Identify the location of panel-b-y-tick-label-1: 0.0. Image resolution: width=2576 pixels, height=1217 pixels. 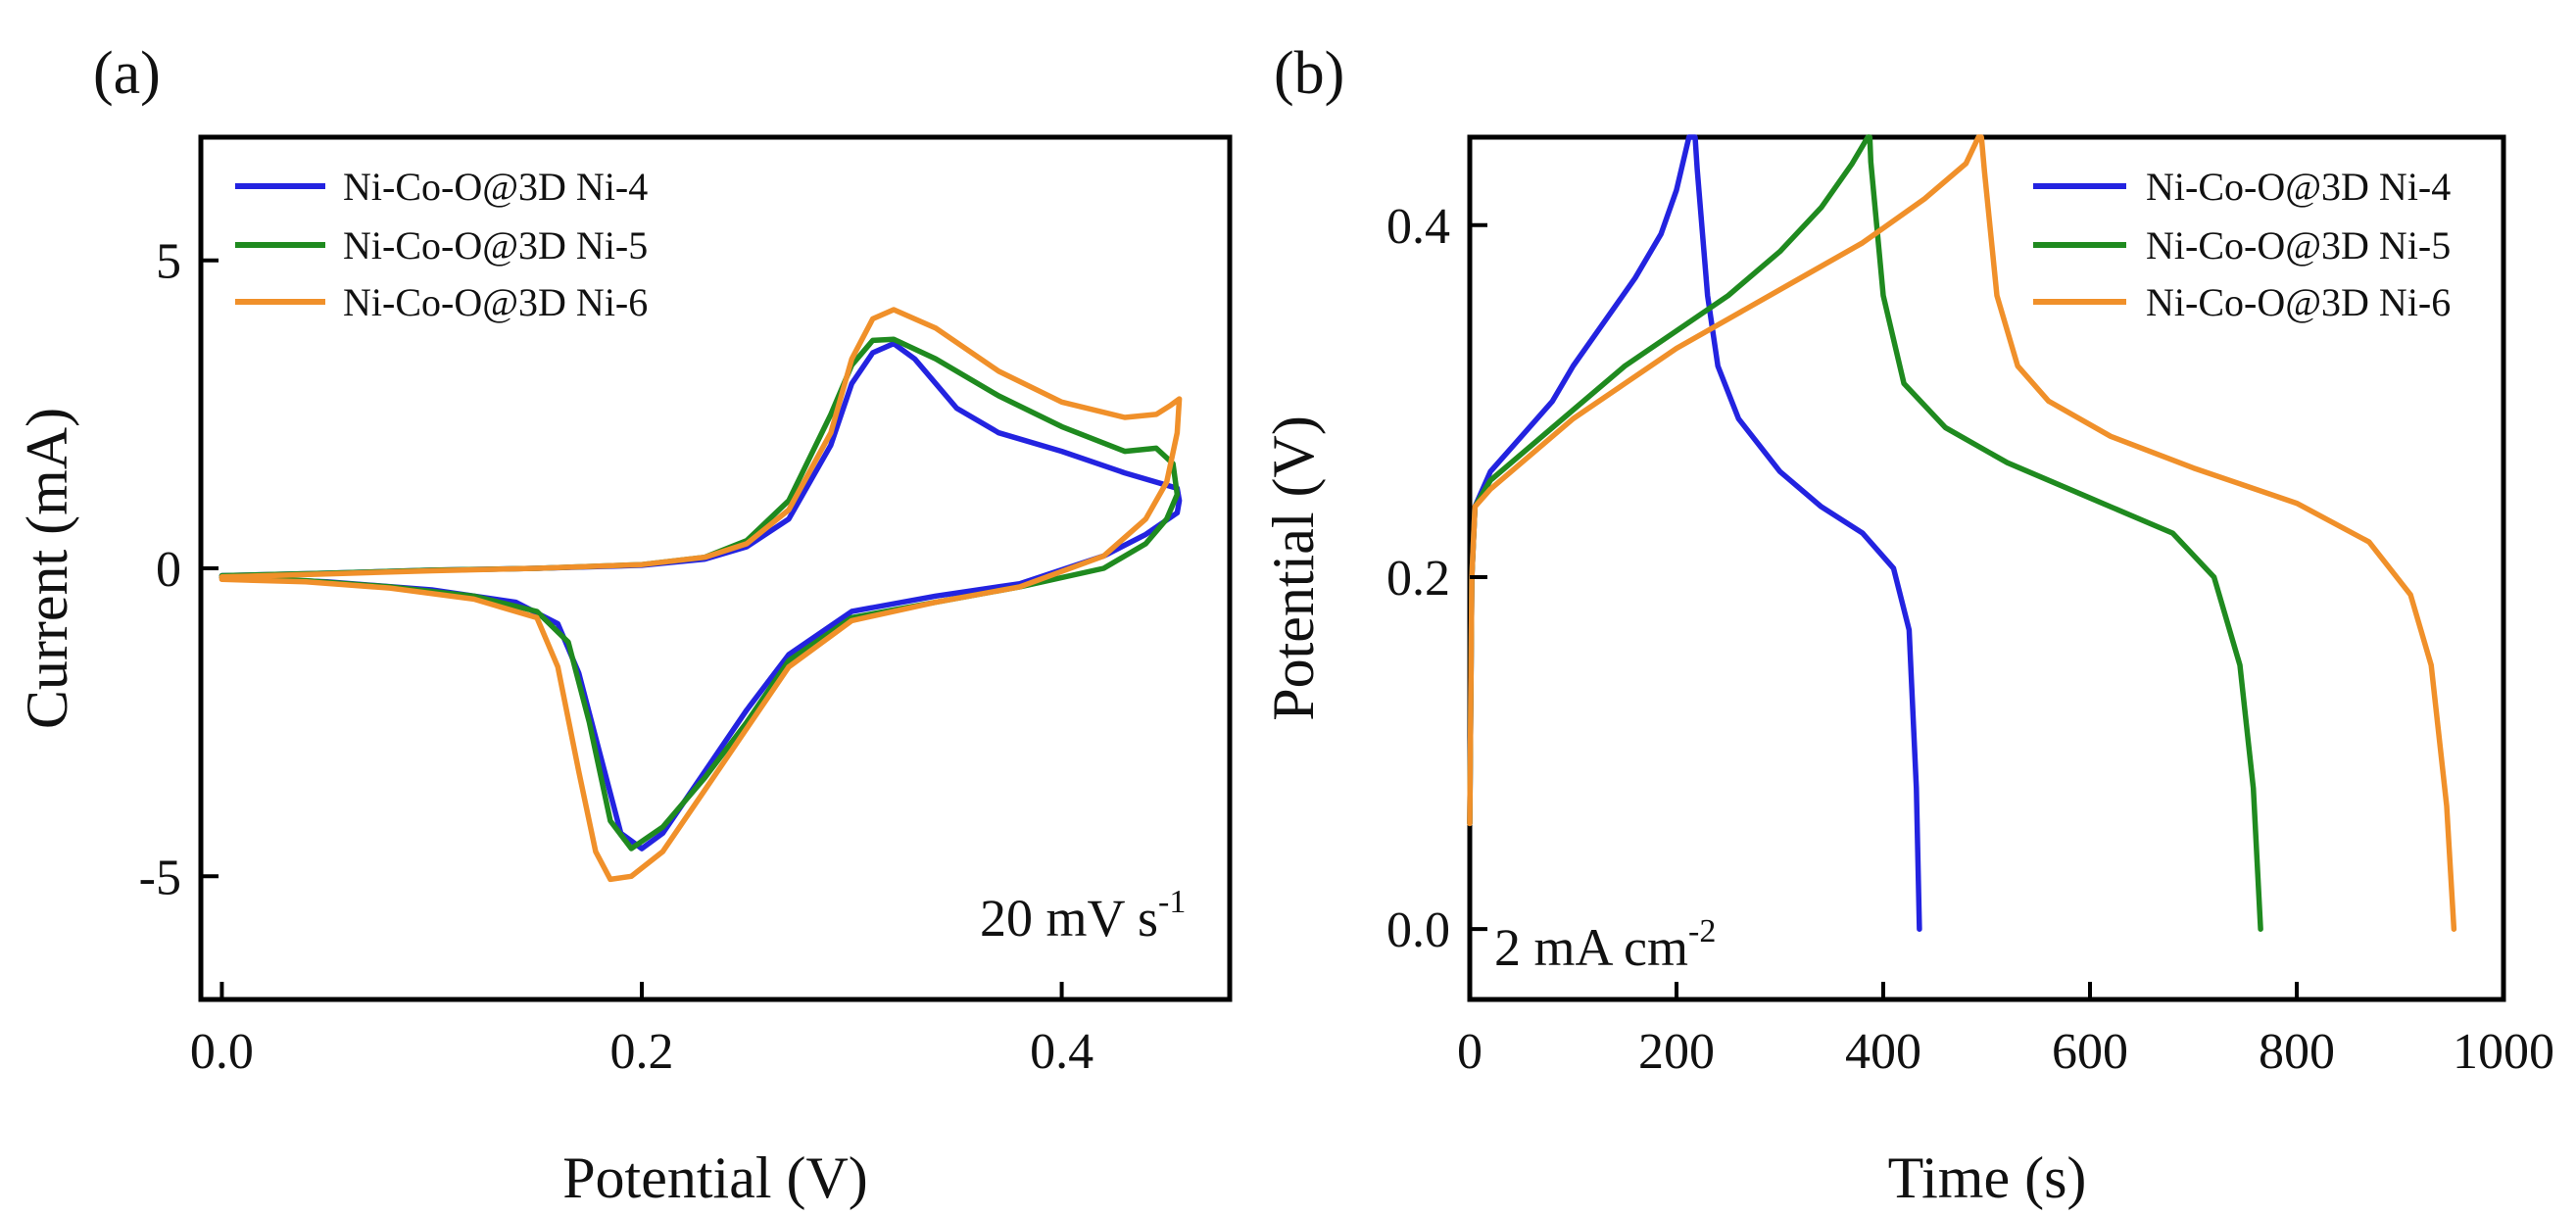
(1418, 930).